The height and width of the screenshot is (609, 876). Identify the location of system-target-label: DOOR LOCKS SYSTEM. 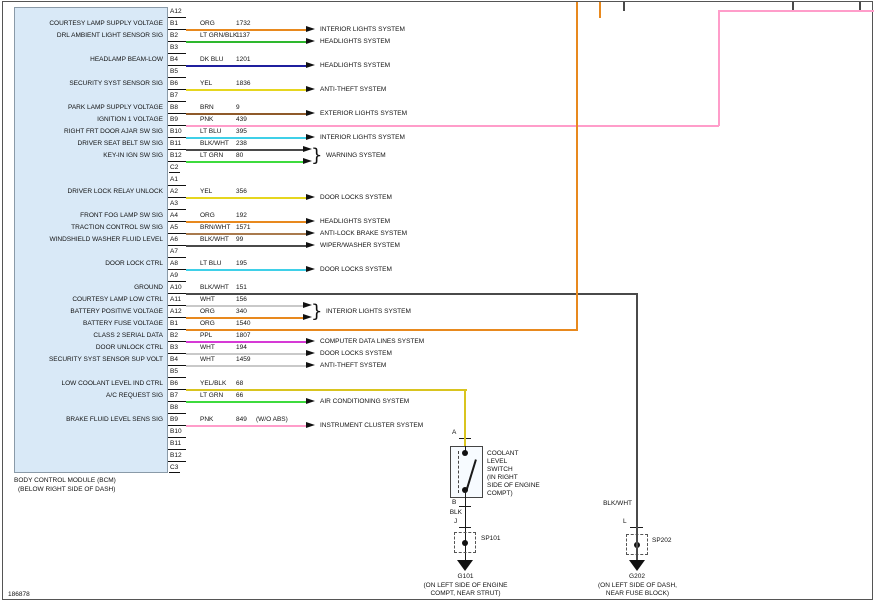
(356, 197).